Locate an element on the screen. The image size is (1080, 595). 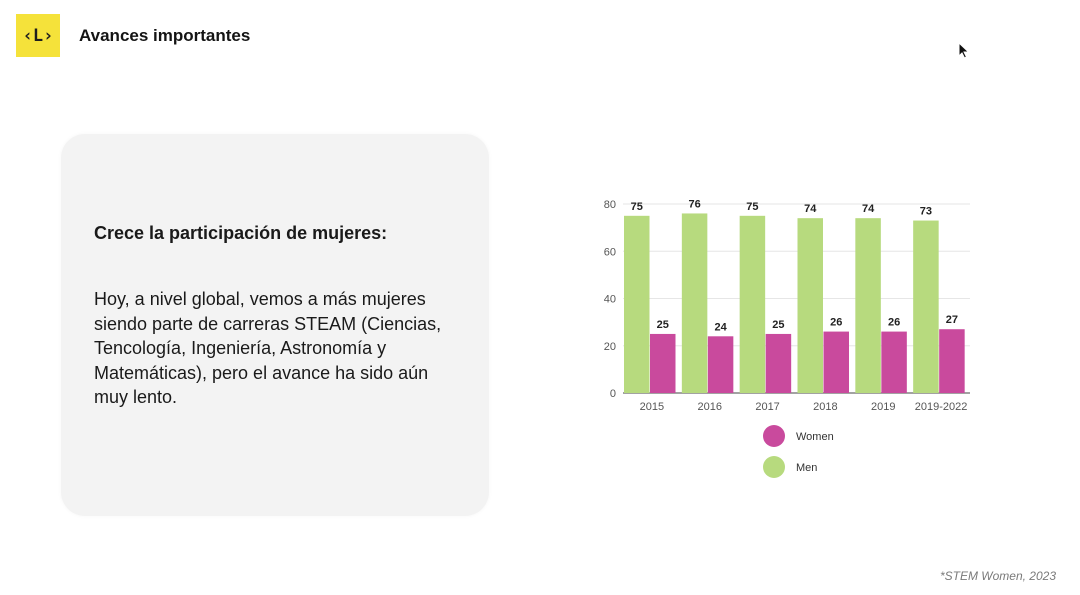
y-tick-label: 60 is located at coordinates (610, 252).